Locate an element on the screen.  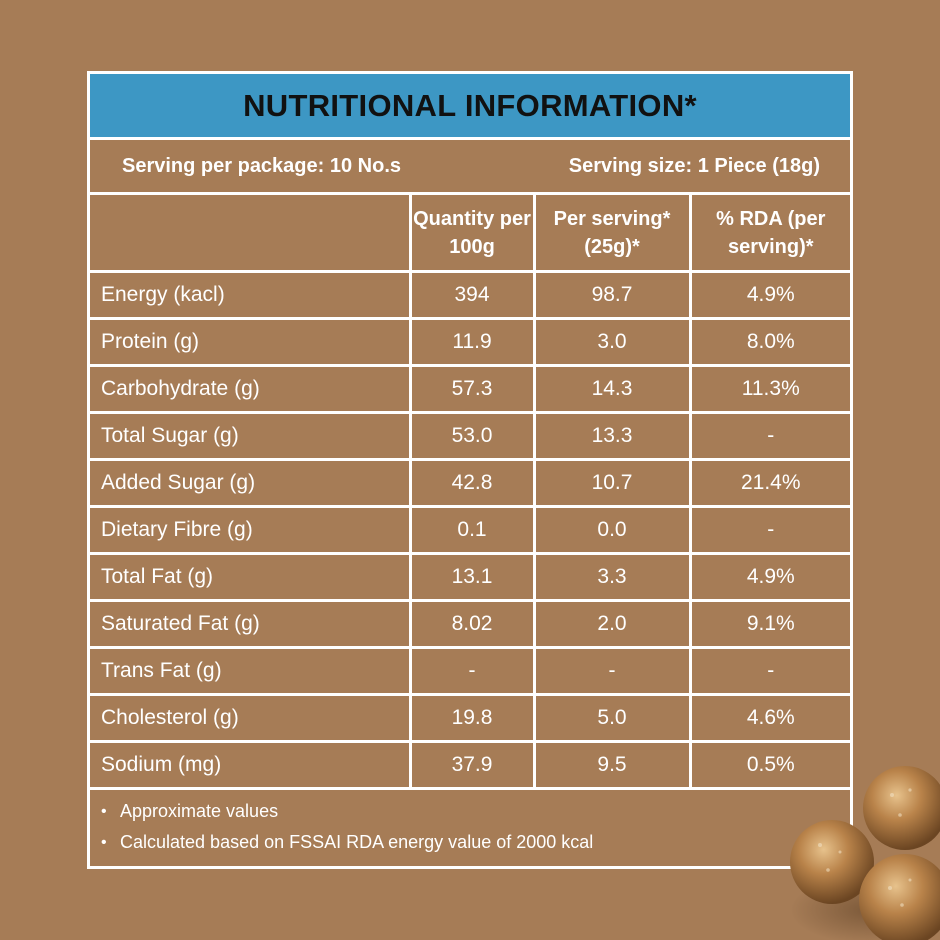
nutrient-name: Saturated Fat (g) is located at coordinates (251, 624).